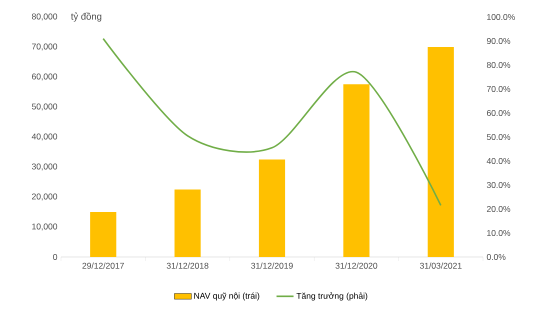 Image resolution: width=547 pixels, height=329 pixels. I want to click on y2-tick-label: 60.0%, so click(498, 113).